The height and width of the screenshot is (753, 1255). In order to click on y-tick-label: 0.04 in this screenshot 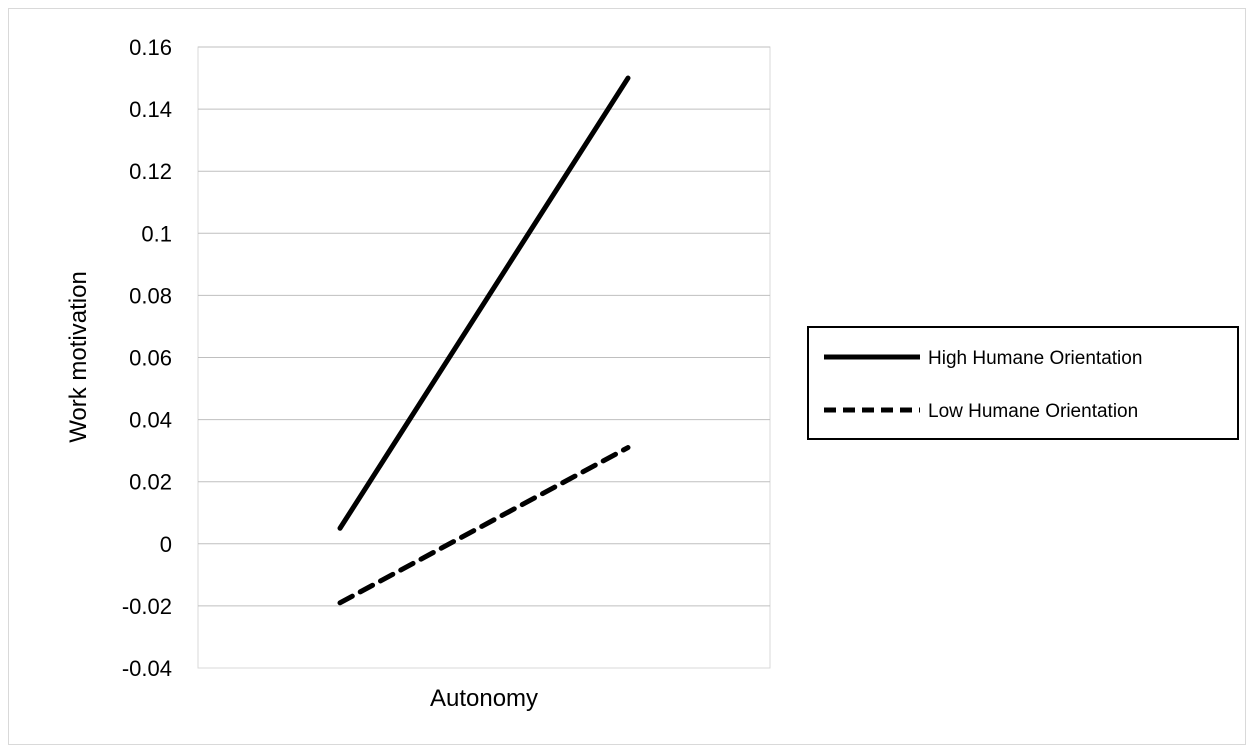, I will do `click(150, 420)`.